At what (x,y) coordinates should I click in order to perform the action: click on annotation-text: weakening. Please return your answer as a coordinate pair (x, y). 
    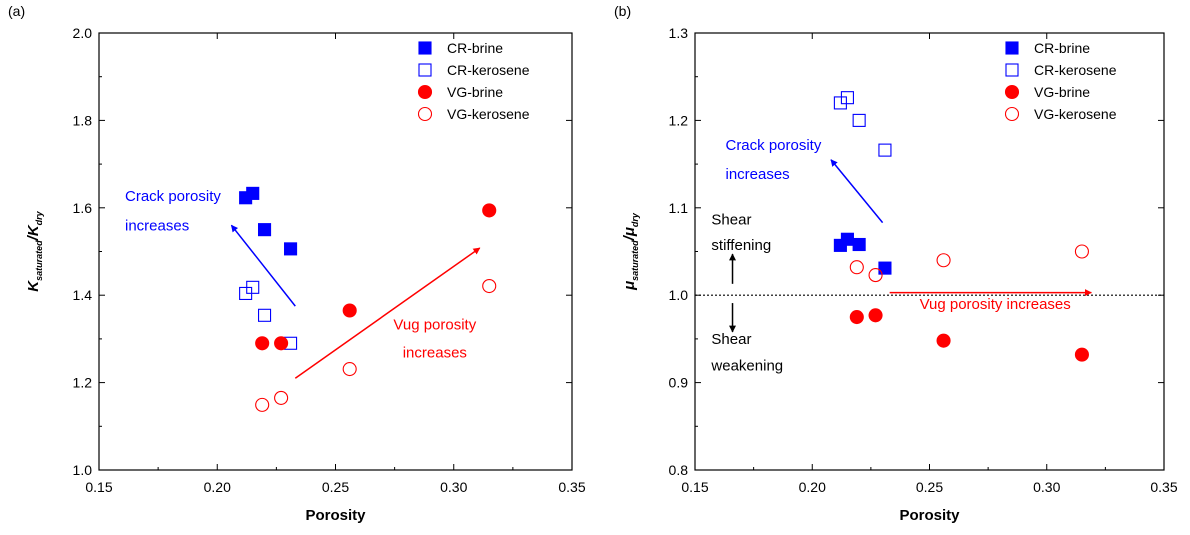
    Looking at the image, I should click on (746, 365).